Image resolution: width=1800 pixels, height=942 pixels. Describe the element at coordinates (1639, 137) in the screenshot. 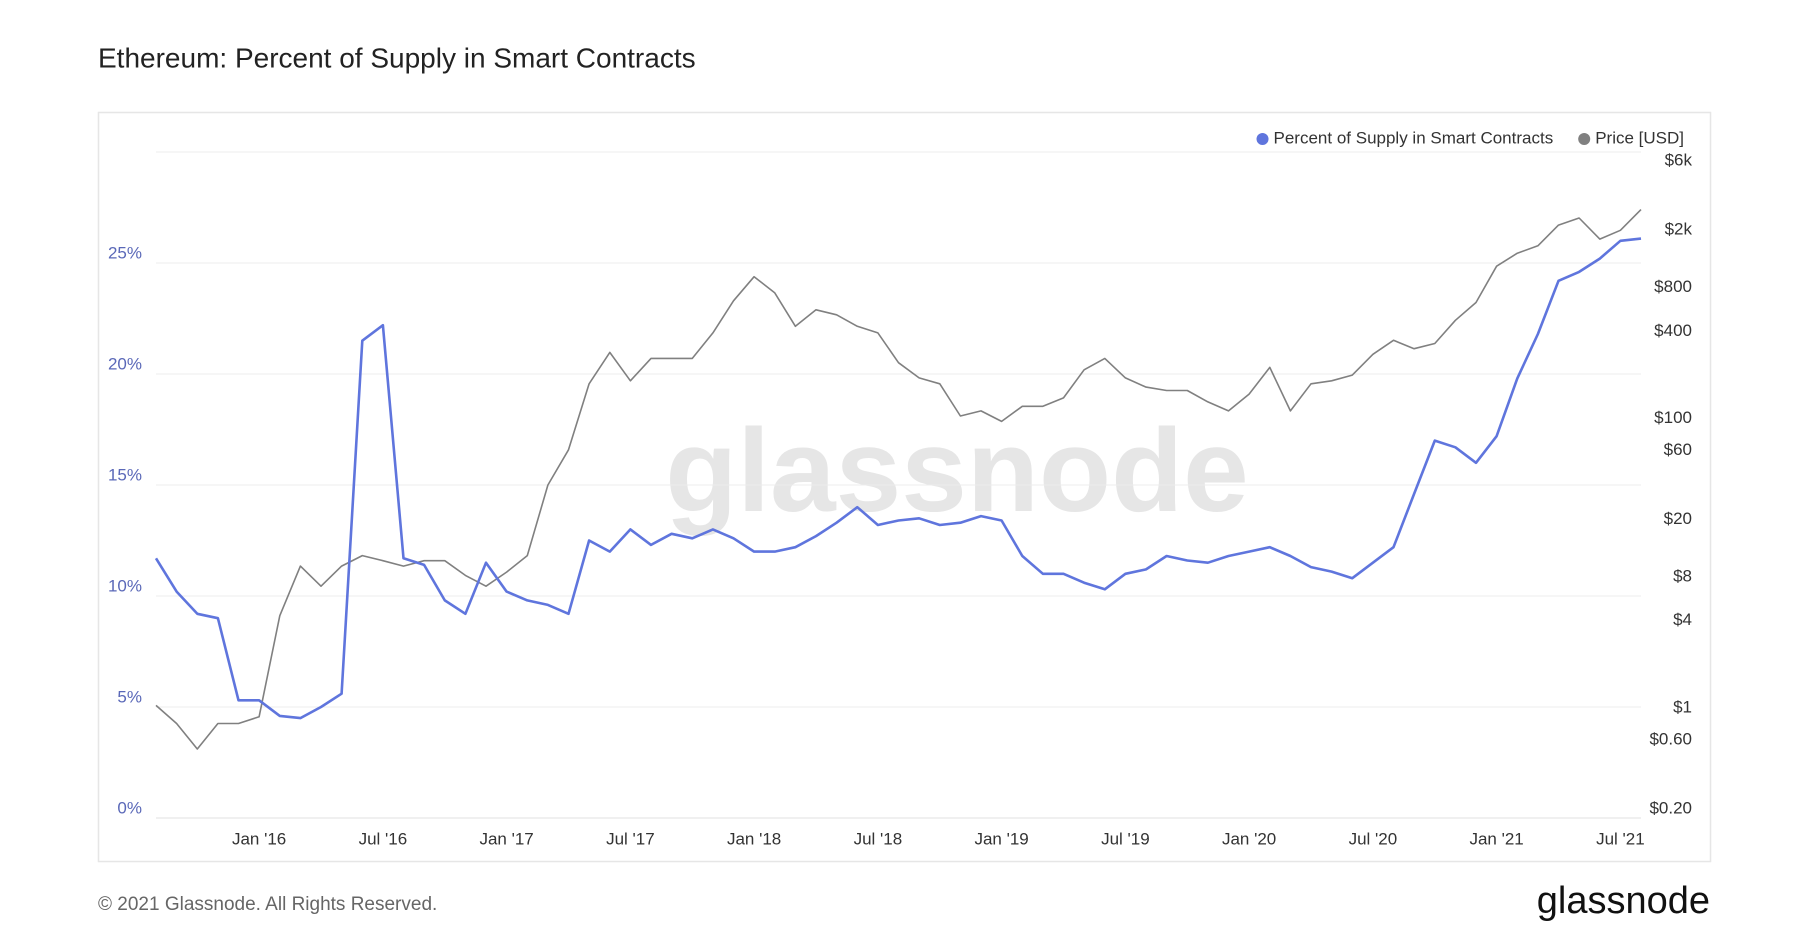

I see `legend-label: Price [USD]` at that location.